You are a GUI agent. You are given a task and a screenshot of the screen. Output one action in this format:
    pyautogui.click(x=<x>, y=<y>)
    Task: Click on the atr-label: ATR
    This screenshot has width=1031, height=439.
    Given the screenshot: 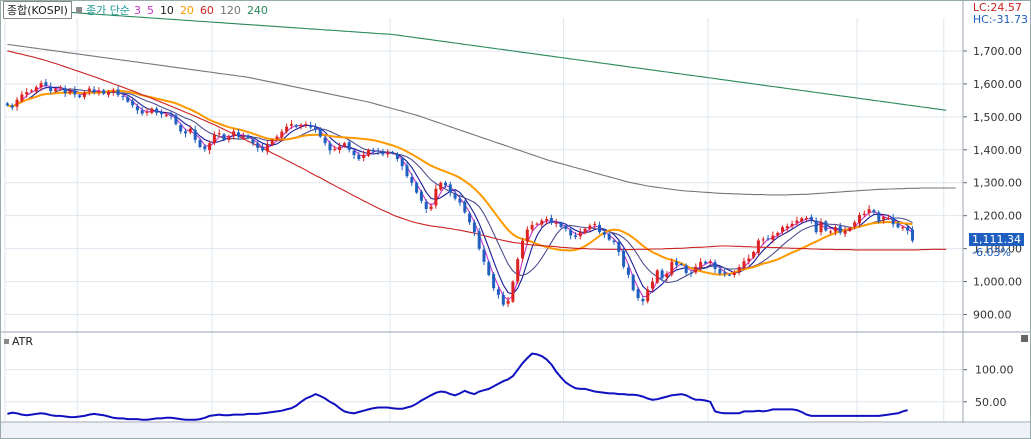 What is the action you would take?
    pyautogui.click(x=18, y=341)
    